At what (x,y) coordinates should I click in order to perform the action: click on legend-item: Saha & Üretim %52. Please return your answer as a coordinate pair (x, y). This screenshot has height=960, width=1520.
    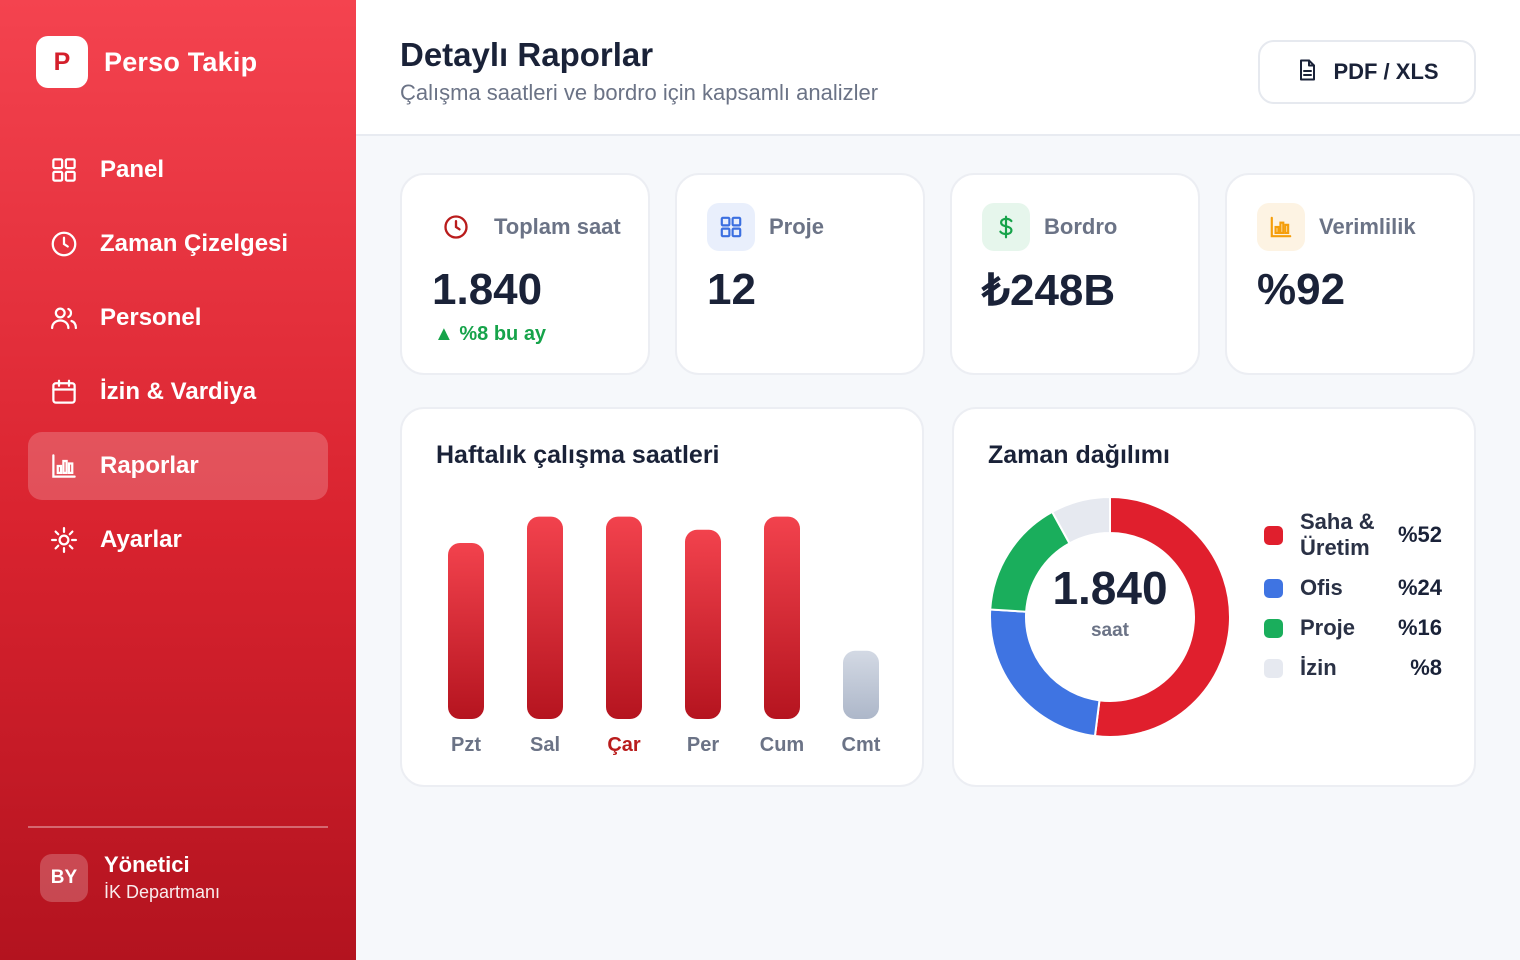
    Looking at the image, I should click on (1353, 535).